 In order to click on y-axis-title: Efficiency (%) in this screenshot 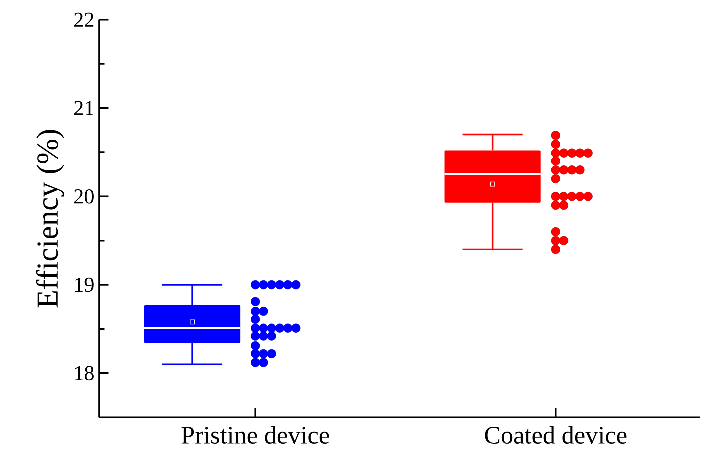, I will do `click(50, 219)`.